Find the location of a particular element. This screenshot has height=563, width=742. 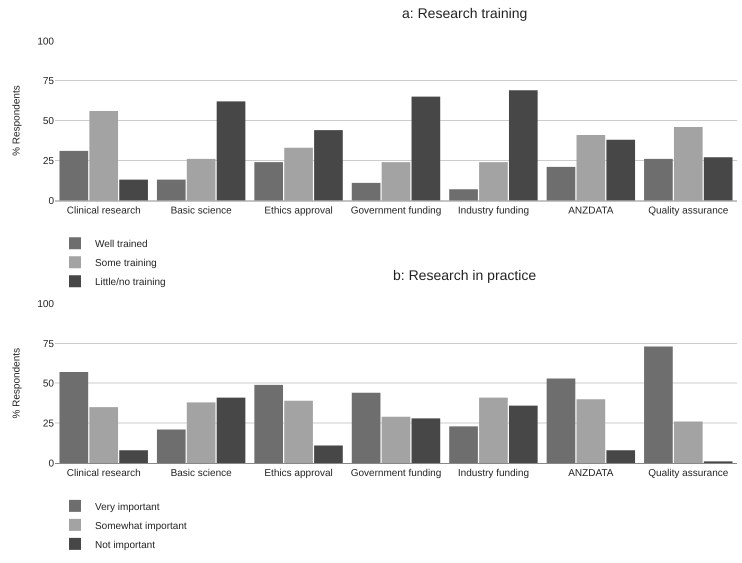

legend-label: Little/no training is located at coordinates (130, 282).